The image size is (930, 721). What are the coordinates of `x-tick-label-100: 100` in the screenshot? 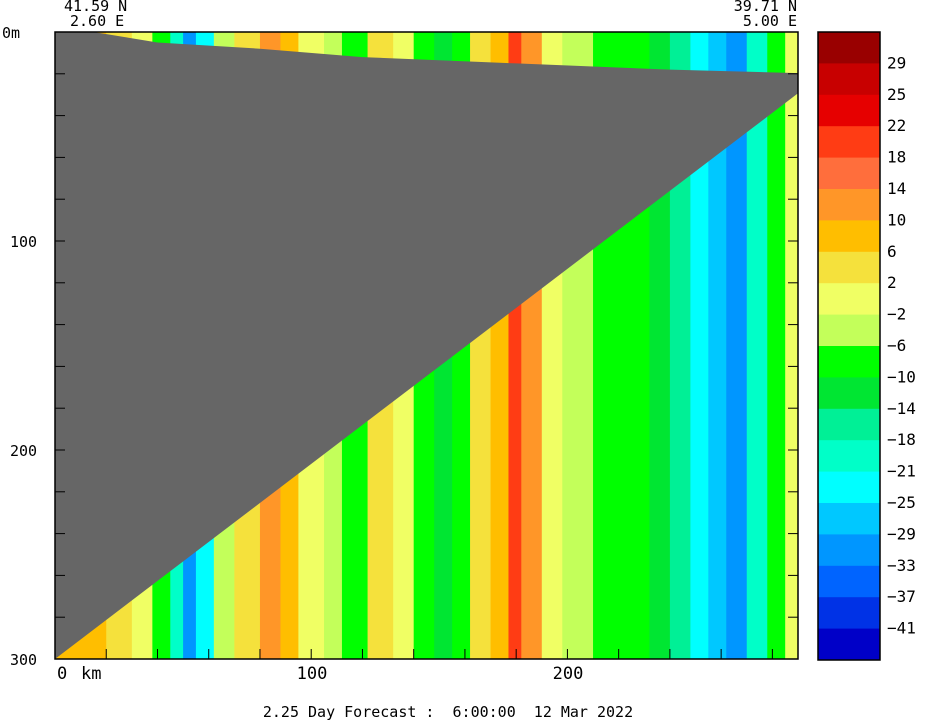 It's located at (312, 674).